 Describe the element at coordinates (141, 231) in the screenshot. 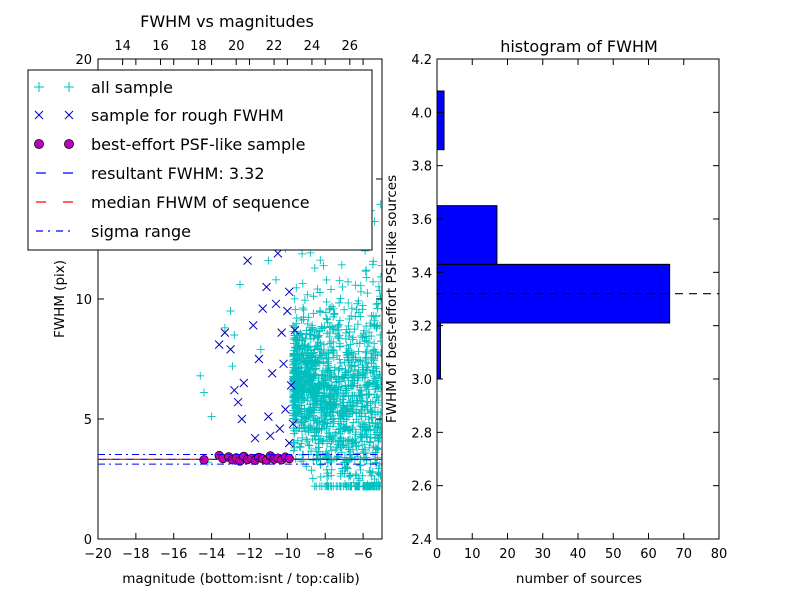

I see `legend-label: sigma range` at that location.